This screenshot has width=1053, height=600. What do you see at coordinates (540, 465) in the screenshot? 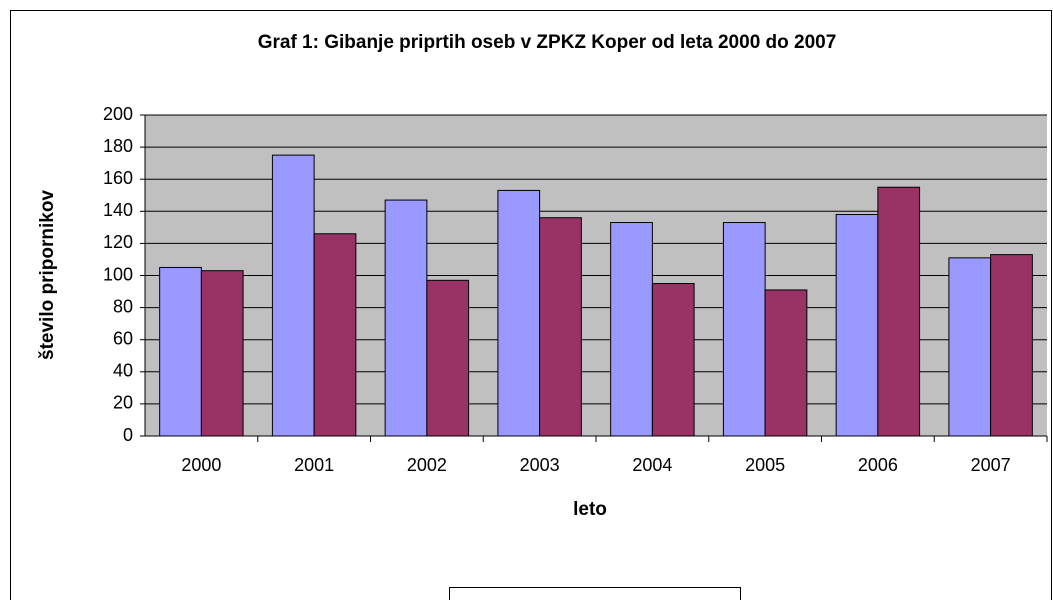
I see `x-tick-label: 2003` at bounding box center [540, 465].